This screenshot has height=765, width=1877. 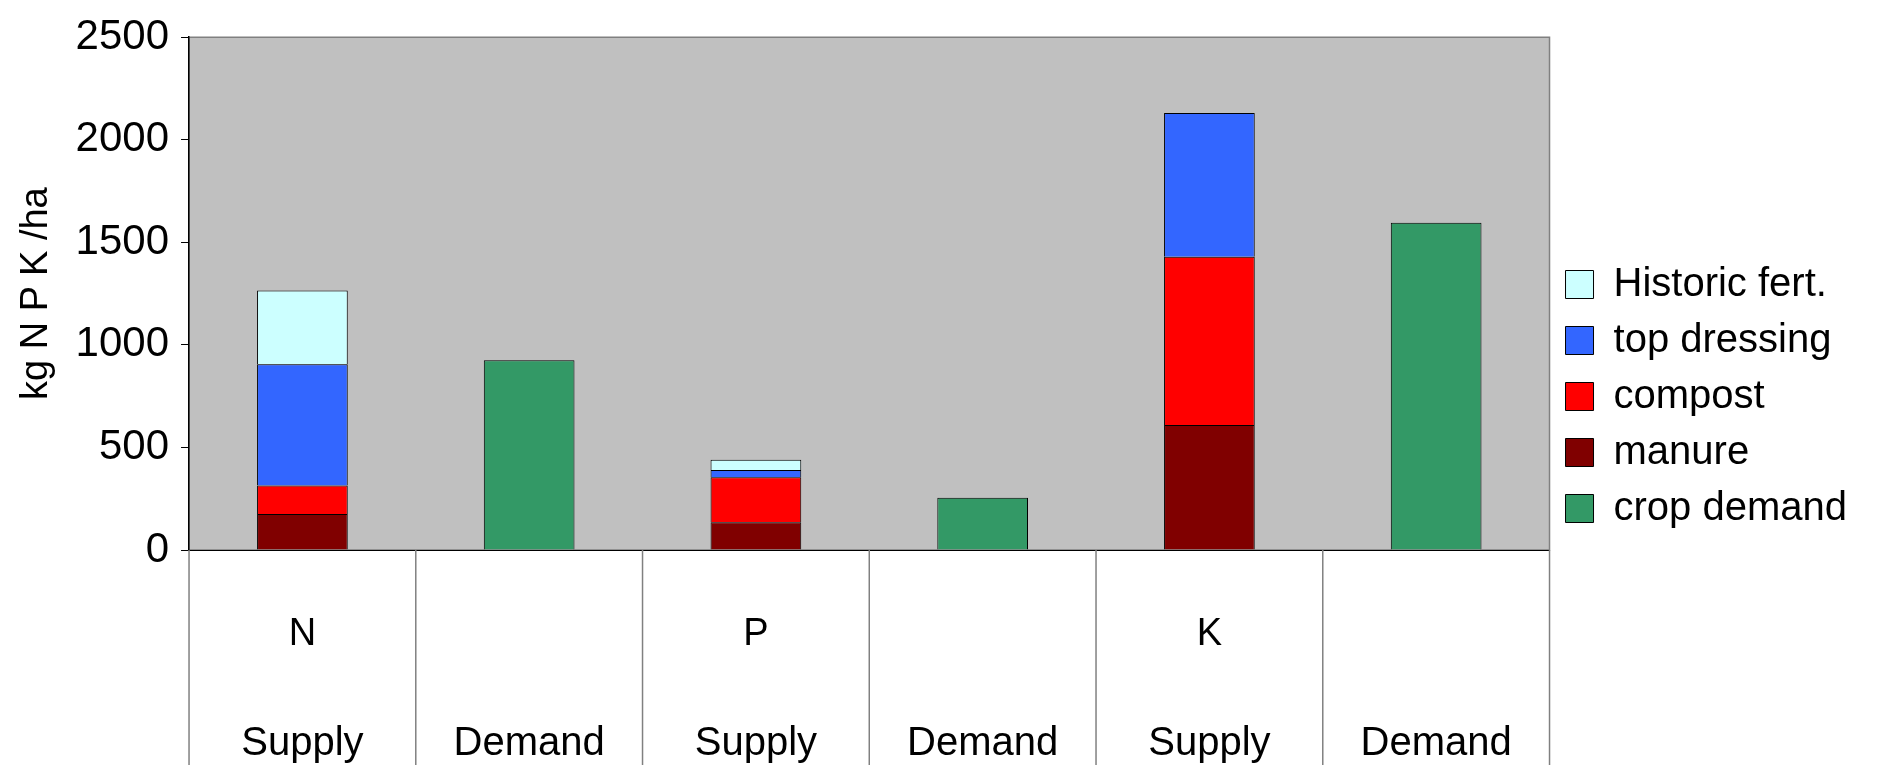 I want to click on y-tick-label: 2500, so click(x=122, y=34).